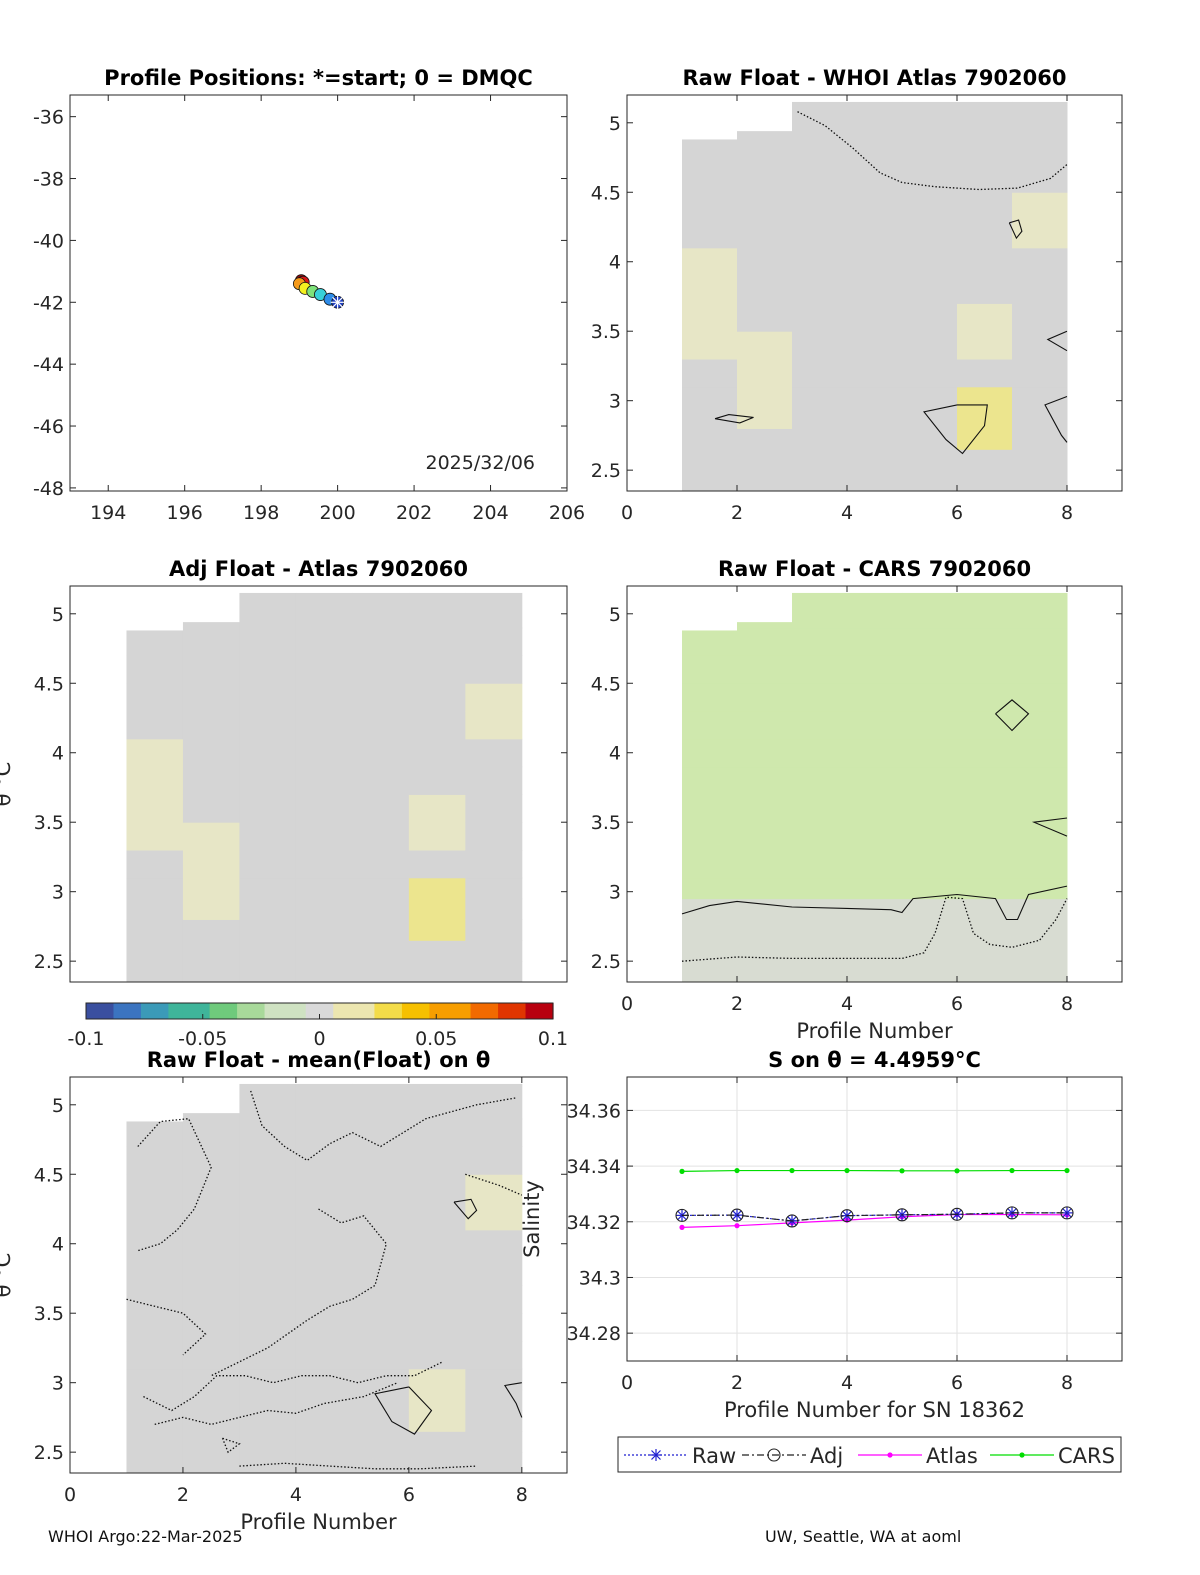 The image size is (1200, 1575). What do you see at coordinates (594, 1167) in the screenshot?
I see `y-tick-label: 34.34` at bounding box center [594, 1167].